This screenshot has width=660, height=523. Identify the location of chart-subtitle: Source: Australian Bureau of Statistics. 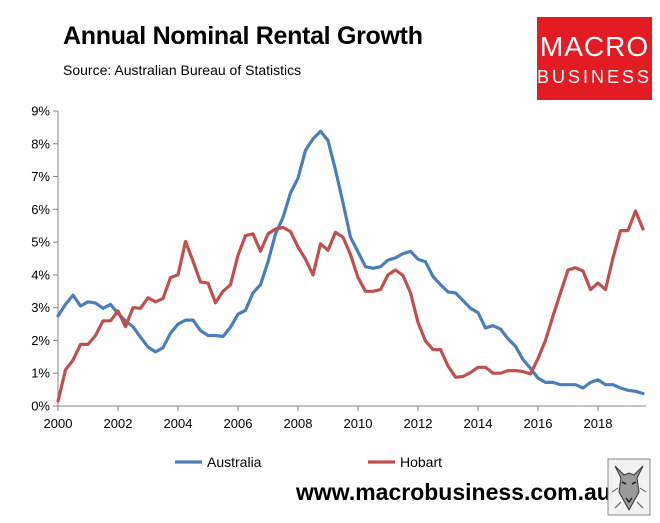
(182, 70).